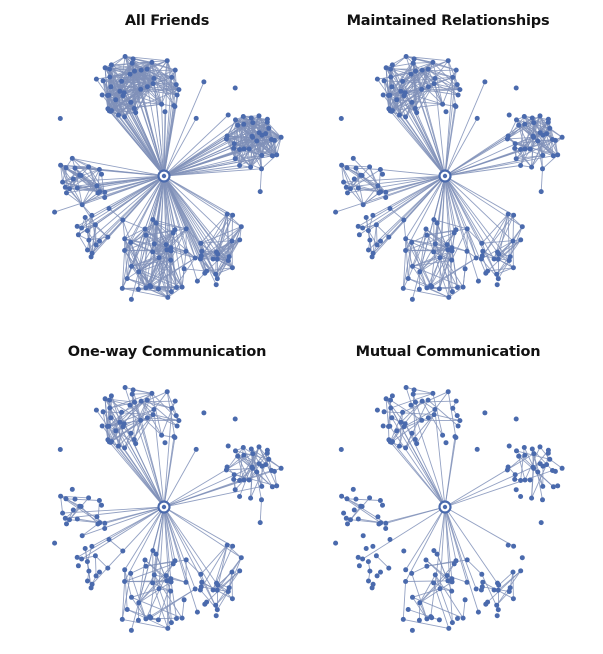  I want to click on ego-node-center, so click(445, 176).